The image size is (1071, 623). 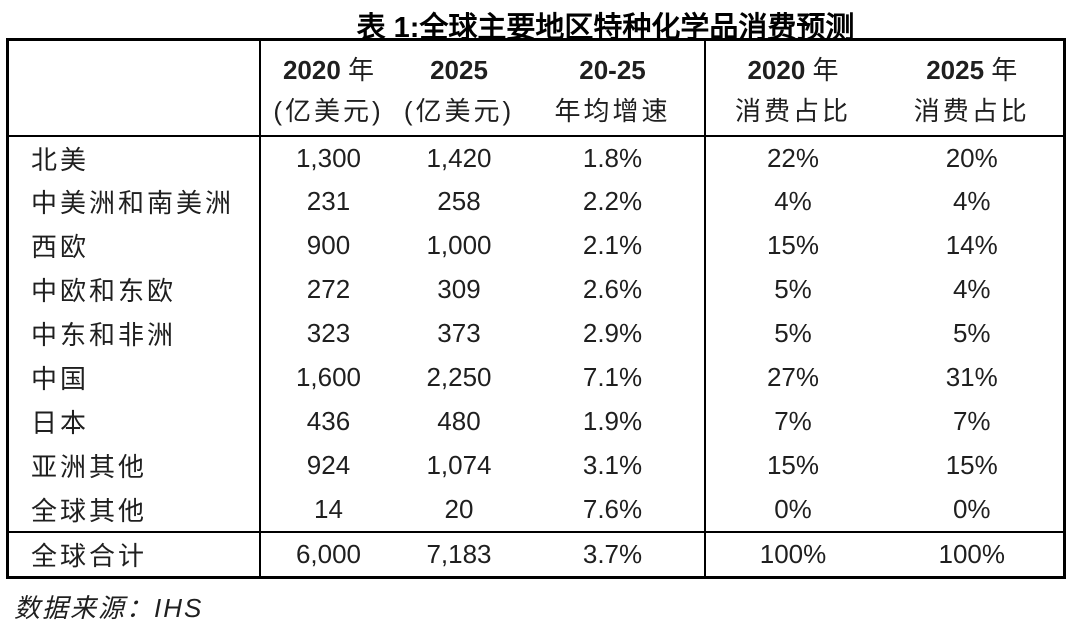 What do you see at coordinates (459, 333) in the screenshot?
I see `value-2025-cell: 373` at bounding box center [459, 333].